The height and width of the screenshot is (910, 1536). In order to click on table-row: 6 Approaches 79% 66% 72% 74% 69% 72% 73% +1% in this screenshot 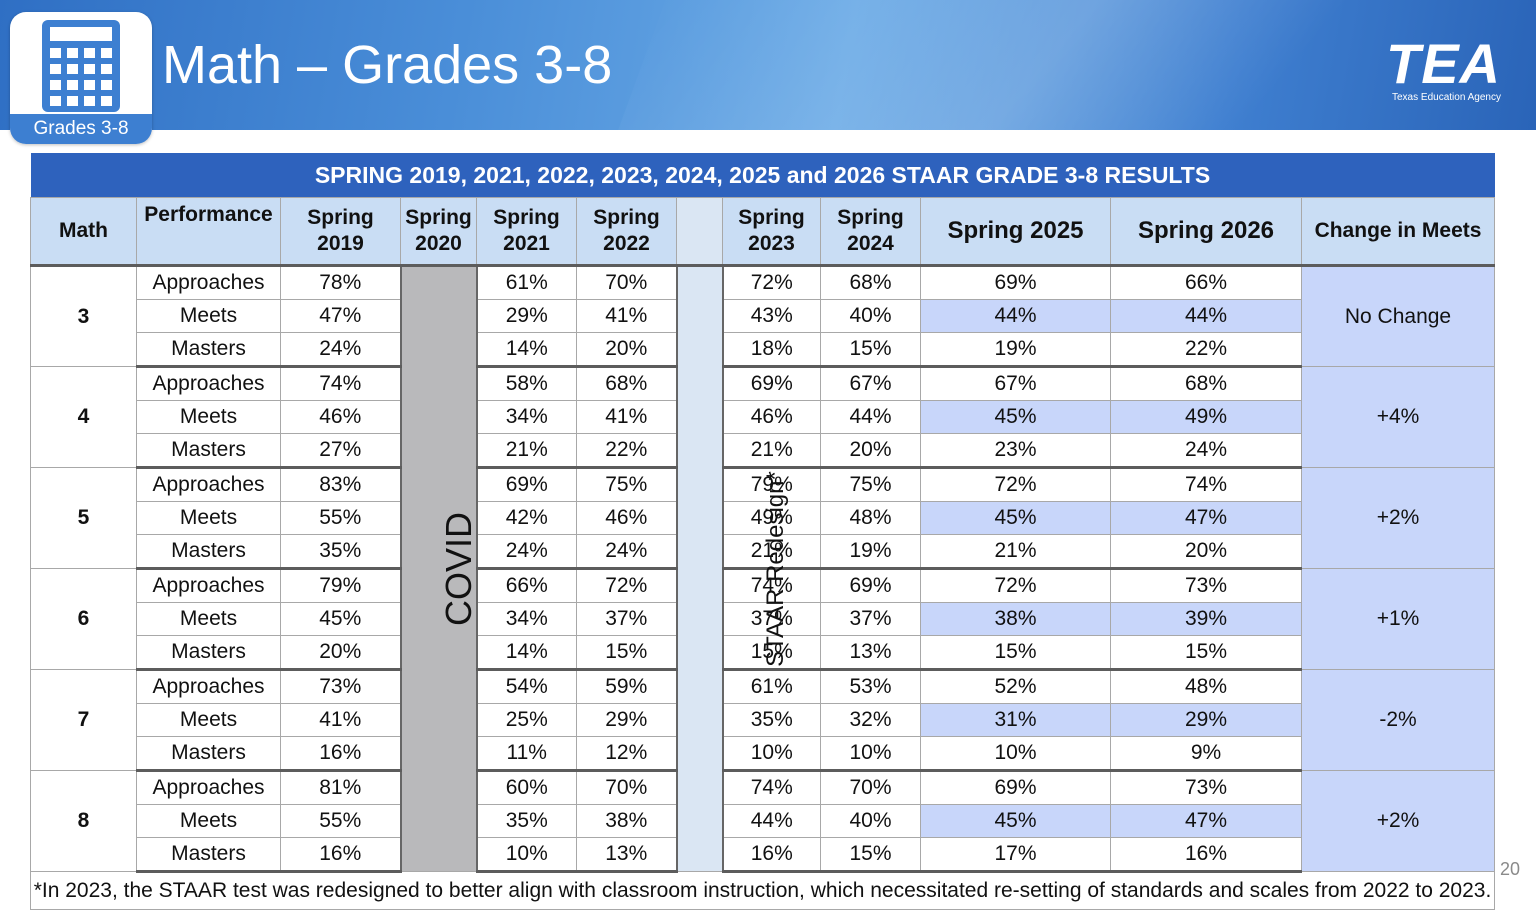, I will do `click(763, 619)`.